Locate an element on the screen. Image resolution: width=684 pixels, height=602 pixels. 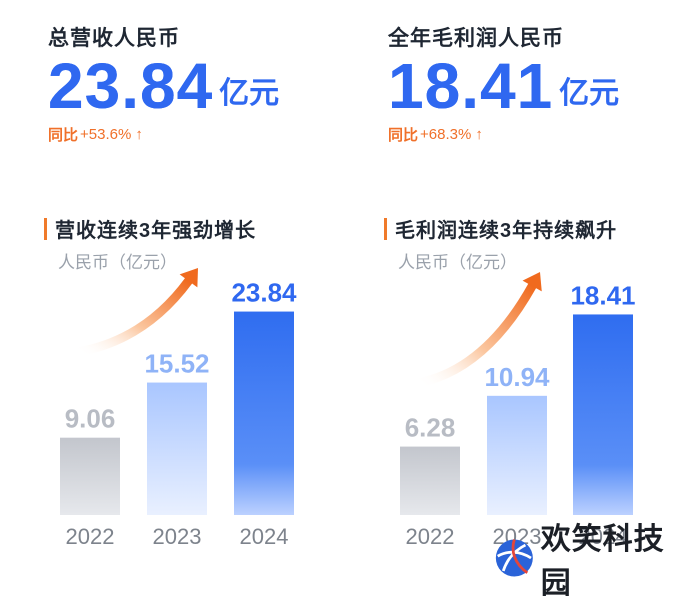
kpi-gross-profit-yoy: 同比 +68.3% ↑ is located at coordinates (503, 134).